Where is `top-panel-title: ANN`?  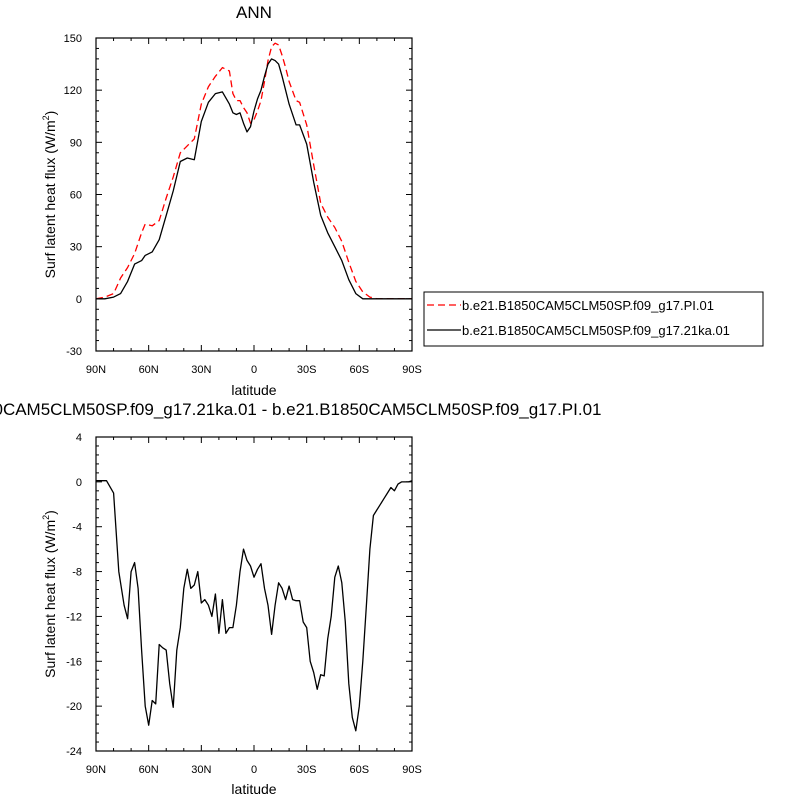 top-panel-title: ANN is located at coordinates (254, 12).